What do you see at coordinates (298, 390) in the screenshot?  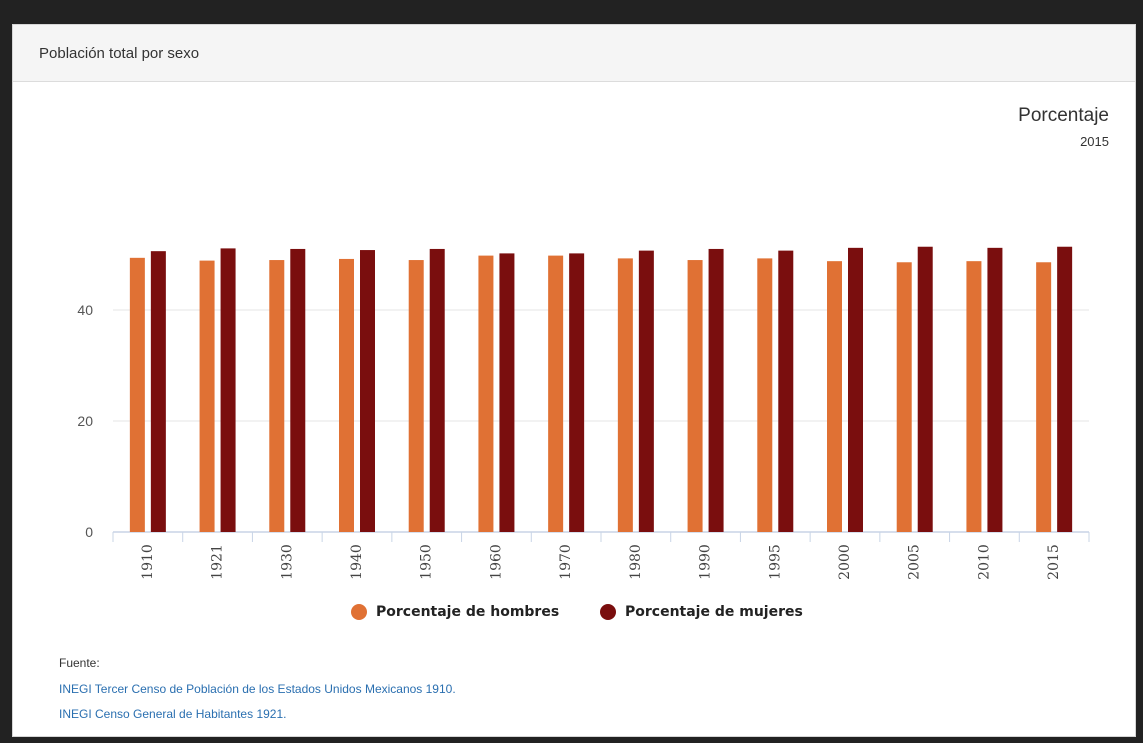 I see `bar-mujeres-1930` at bounding box center [298, 390].